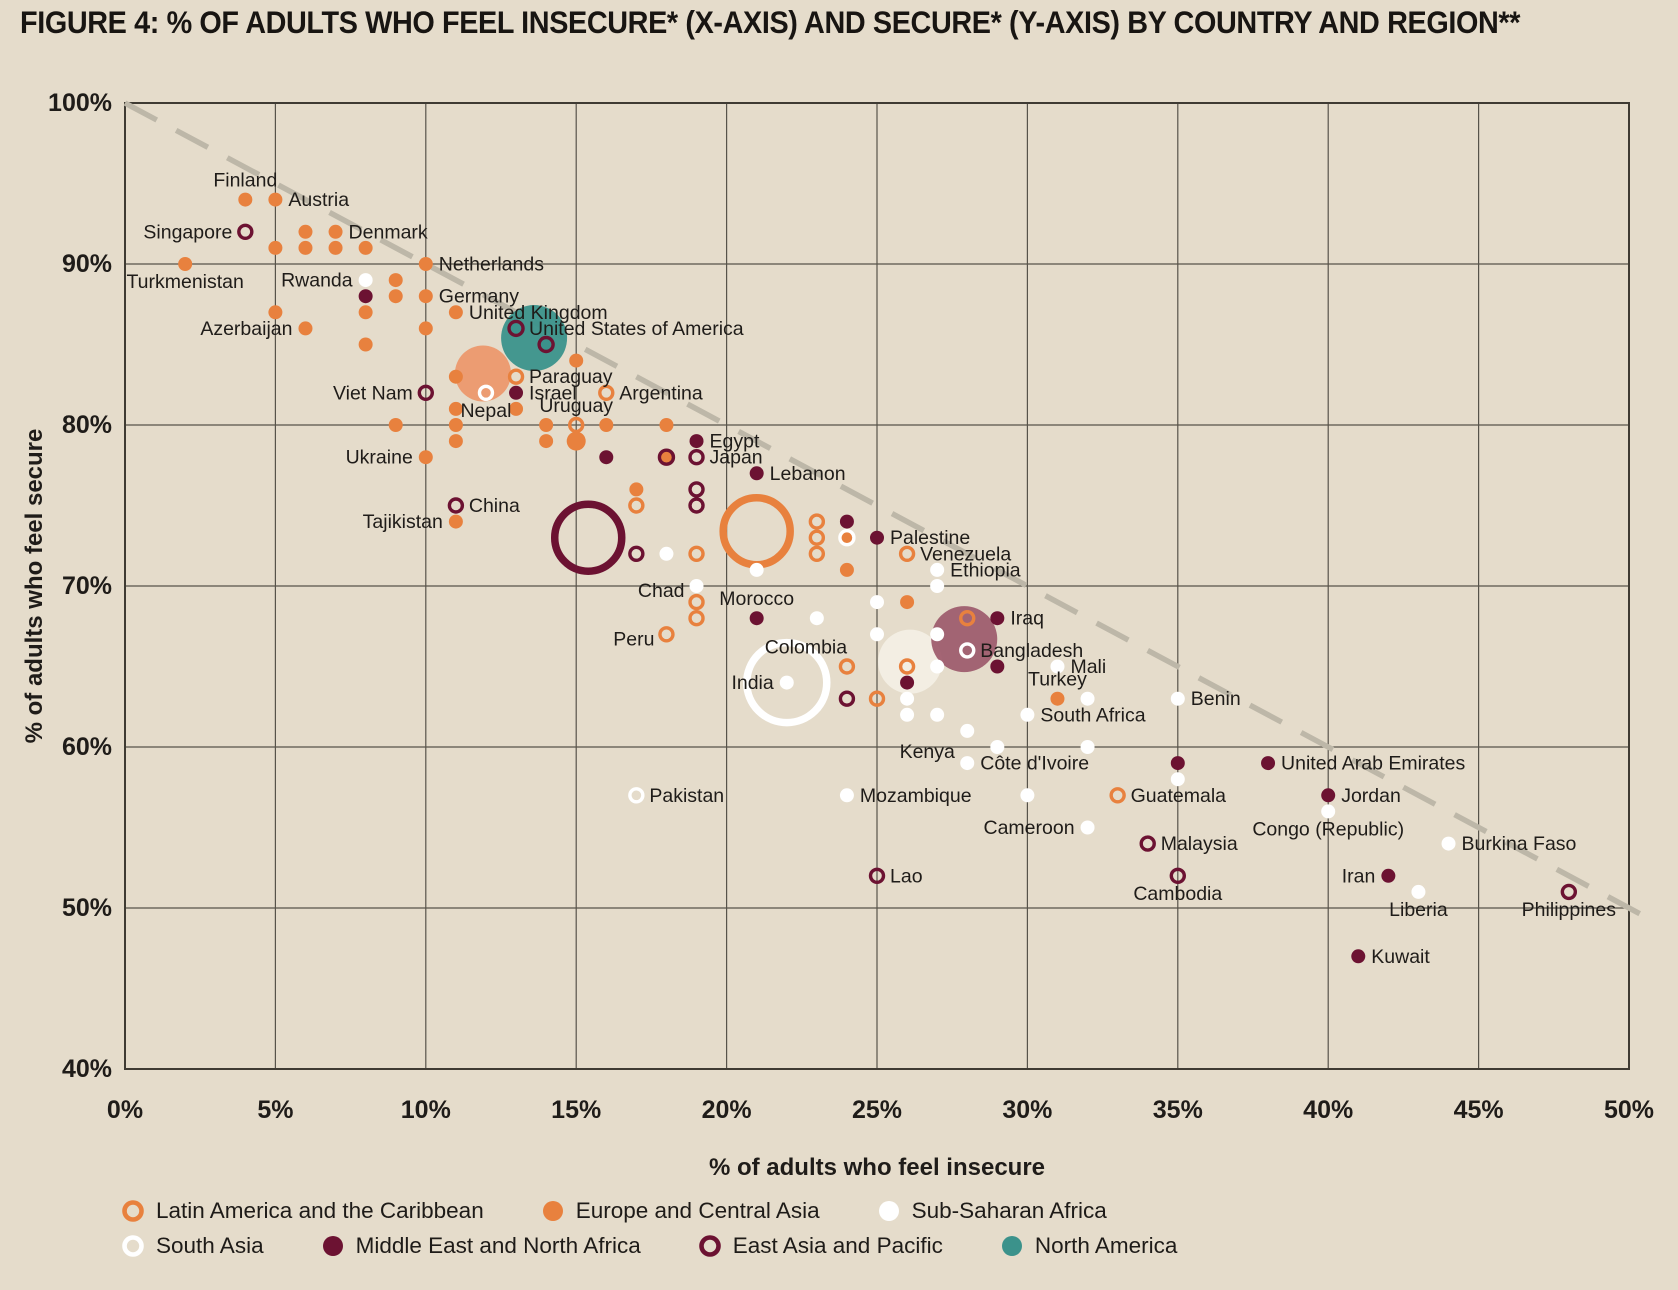 The image size is (1678, 1290). What do you see at coordinates (1027, 1110) in the screenshot?
I see `x-tick-label: 30%` at bounding box center [1027, 1110].